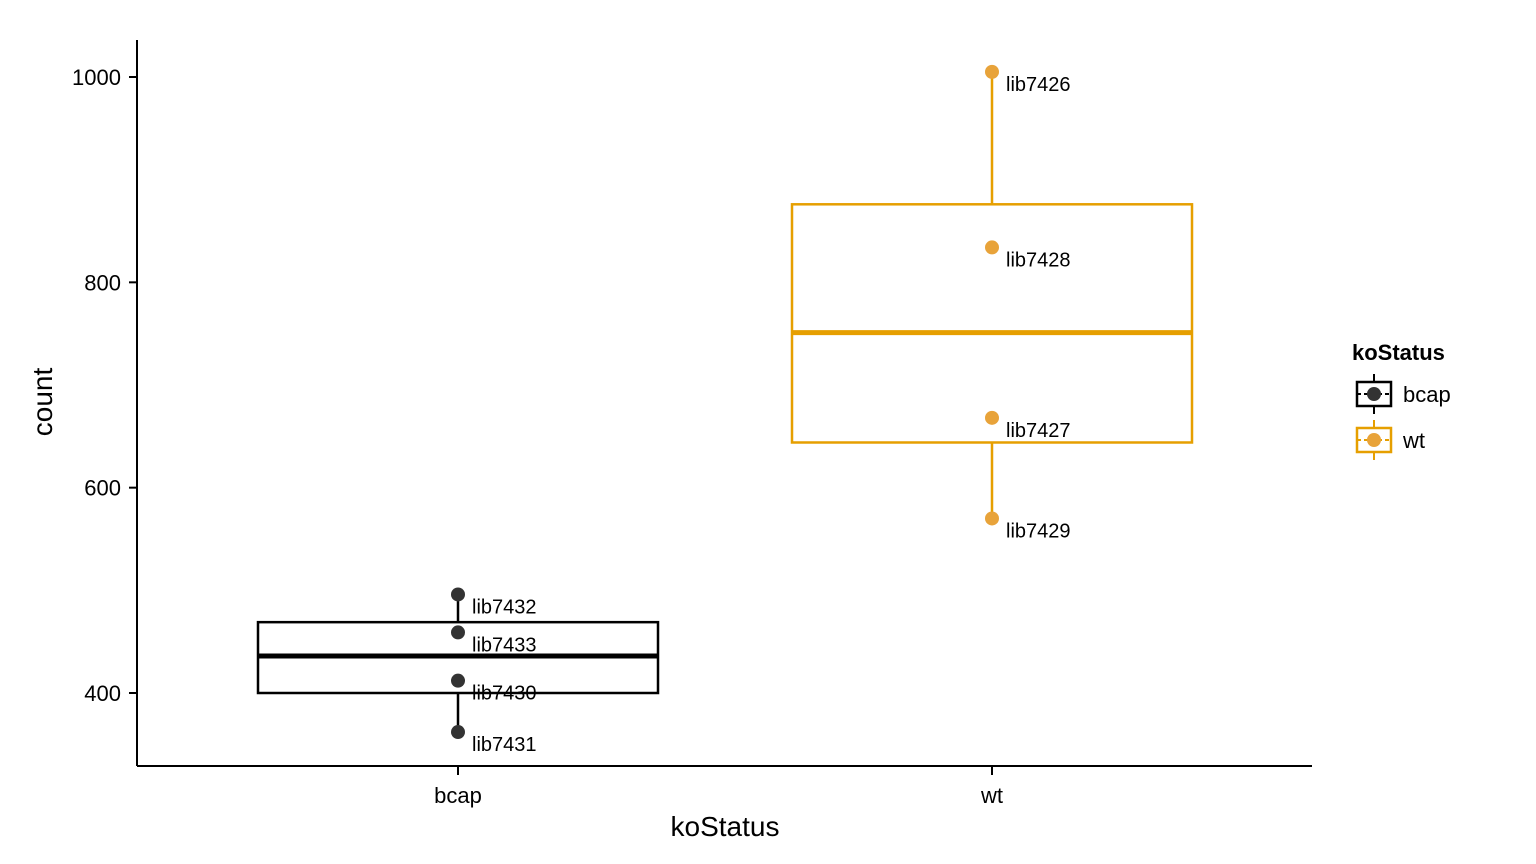  I want to click on y-tick-label: 1000, so click(96, 77).